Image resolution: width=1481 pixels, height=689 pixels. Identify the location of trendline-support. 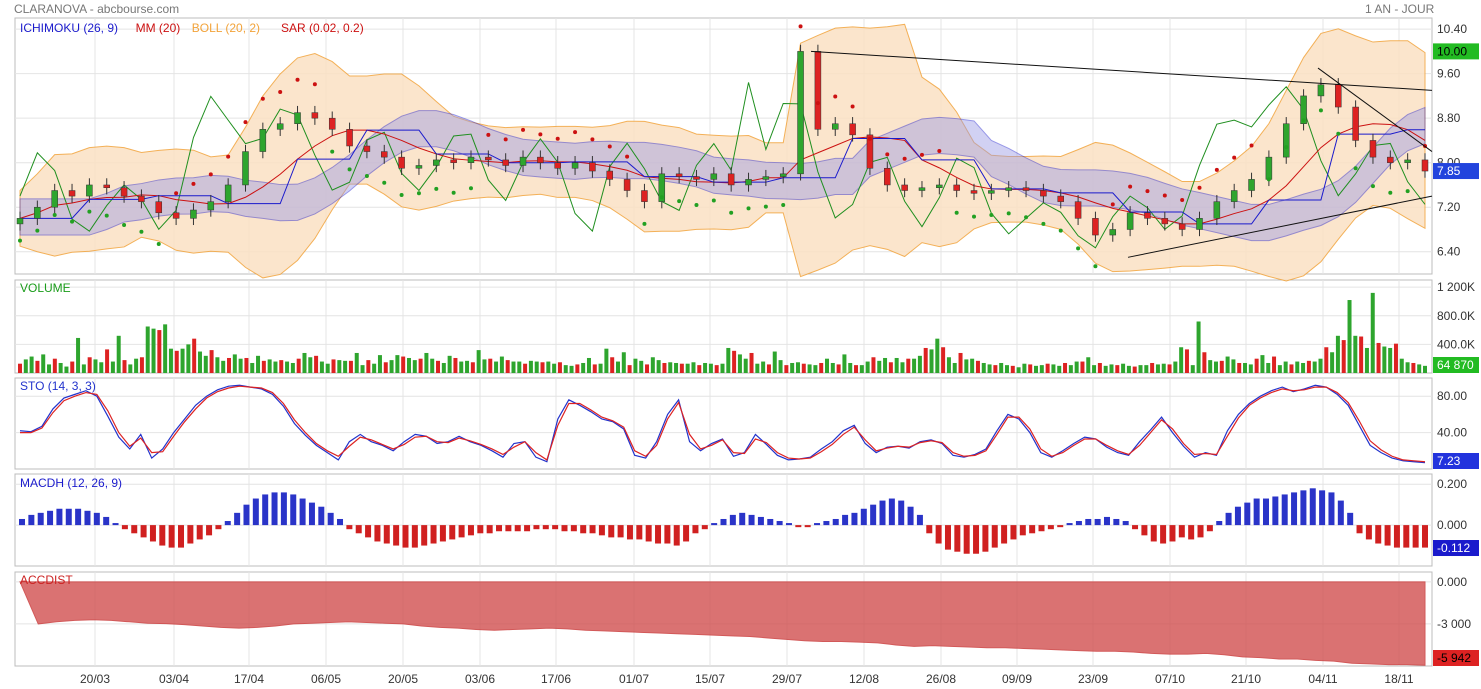
(1280, 226).